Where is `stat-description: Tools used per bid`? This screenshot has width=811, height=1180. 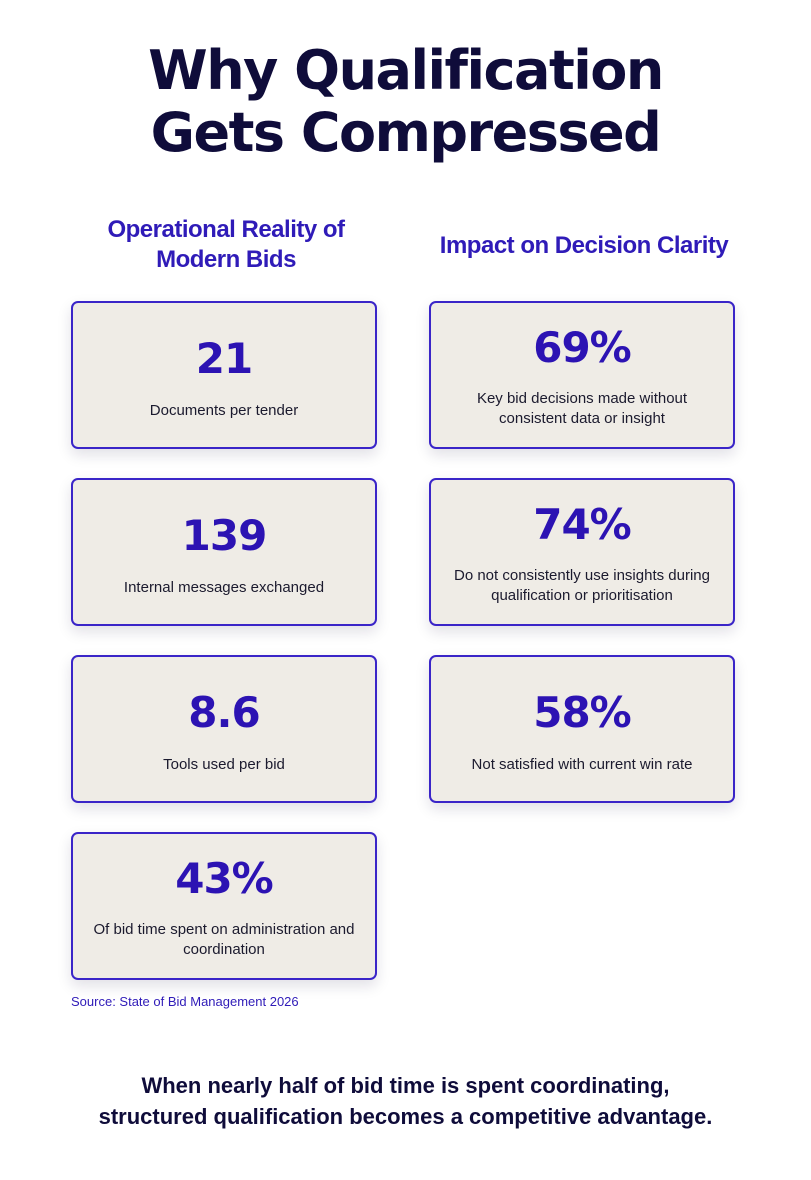 stat-description: Tools used per bid is located at coordinates (224, 764).